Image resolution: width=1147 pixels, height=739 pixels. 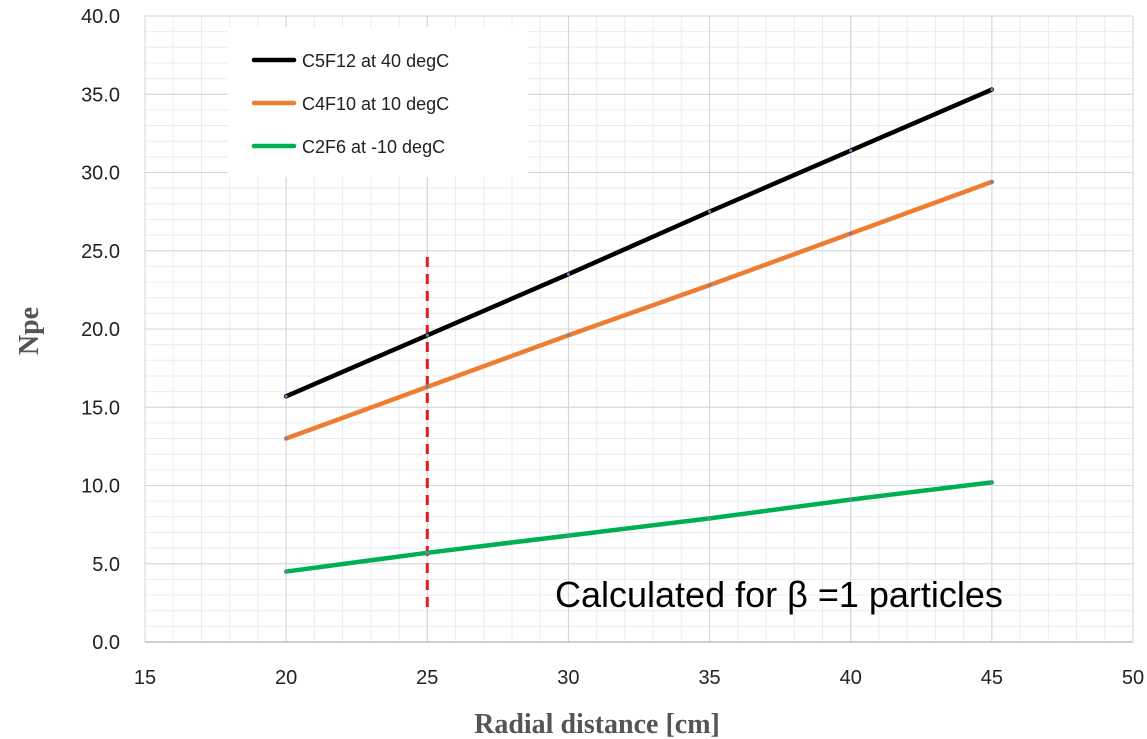 I want to click on x-tick-label: 35, so click(x=709, y=678).